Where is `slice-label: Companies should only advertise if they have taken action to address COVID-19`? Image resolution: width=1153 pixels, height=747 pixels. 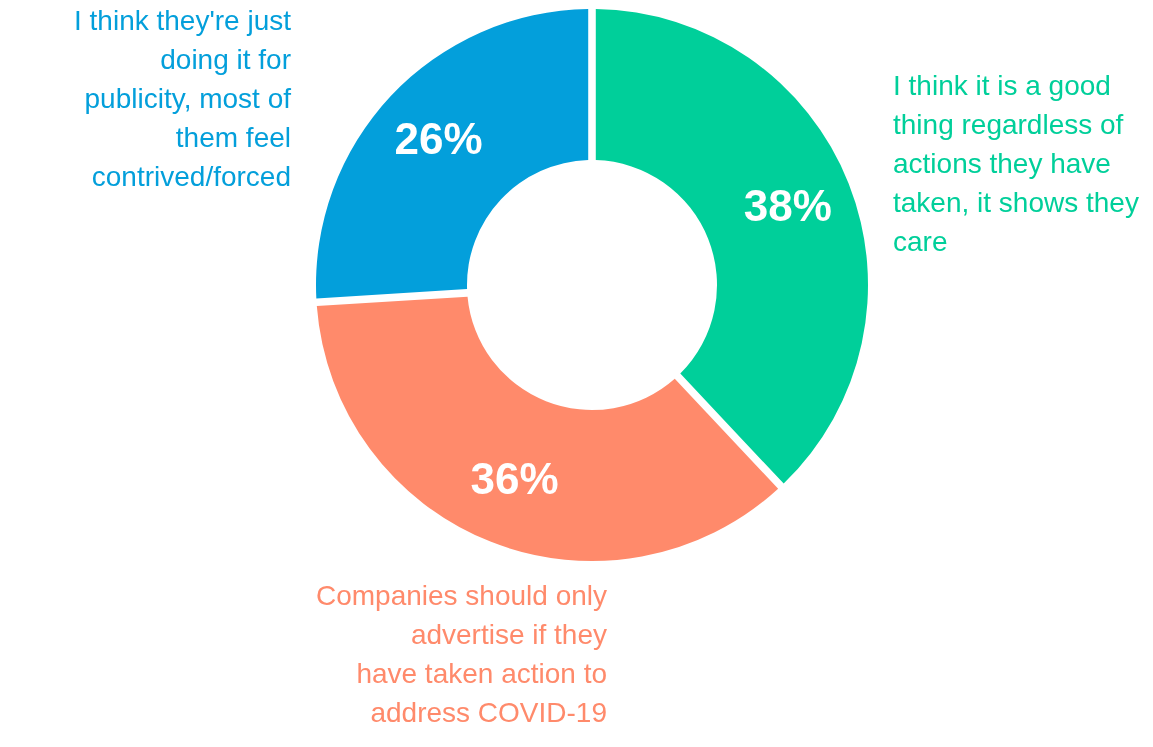 slice-label: Companies should only advertise if they have taken action to address COVID-19 is located at coordinates (461, 654).